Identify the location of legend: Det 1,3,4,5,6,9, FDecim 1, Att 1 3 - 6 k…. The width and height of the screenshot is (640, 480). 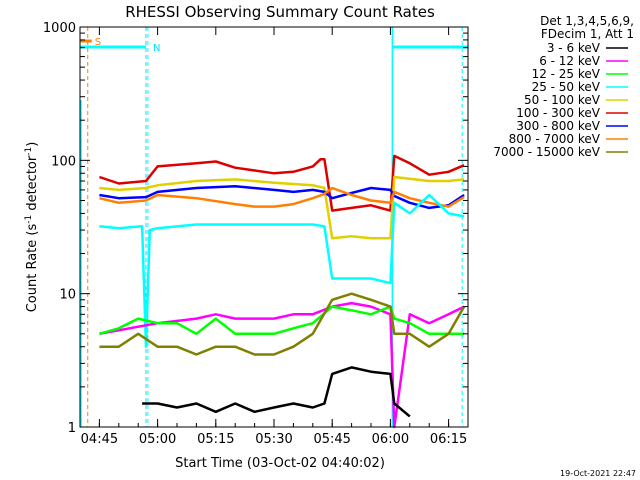
(563, 86).